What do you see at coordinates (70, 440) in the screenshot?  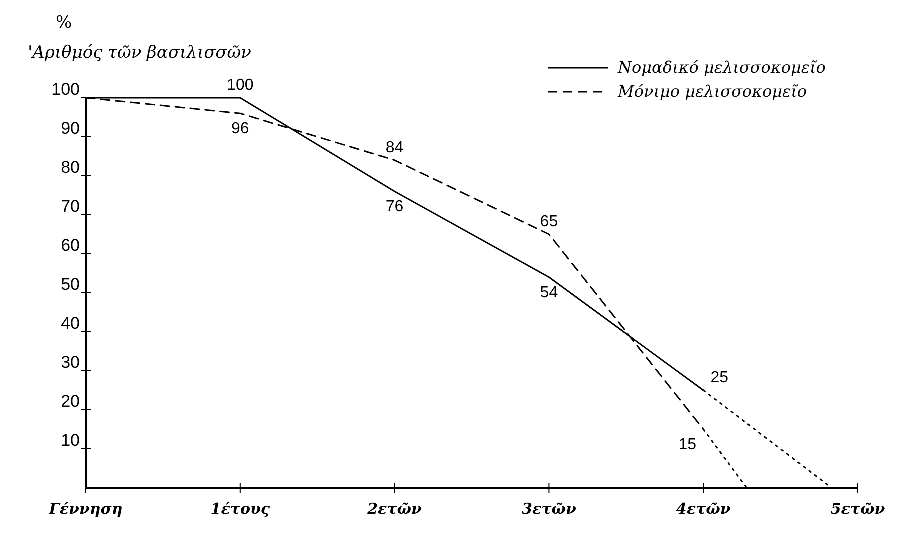 I see `y-tick-label: 10` at bounding box center [70, 440].